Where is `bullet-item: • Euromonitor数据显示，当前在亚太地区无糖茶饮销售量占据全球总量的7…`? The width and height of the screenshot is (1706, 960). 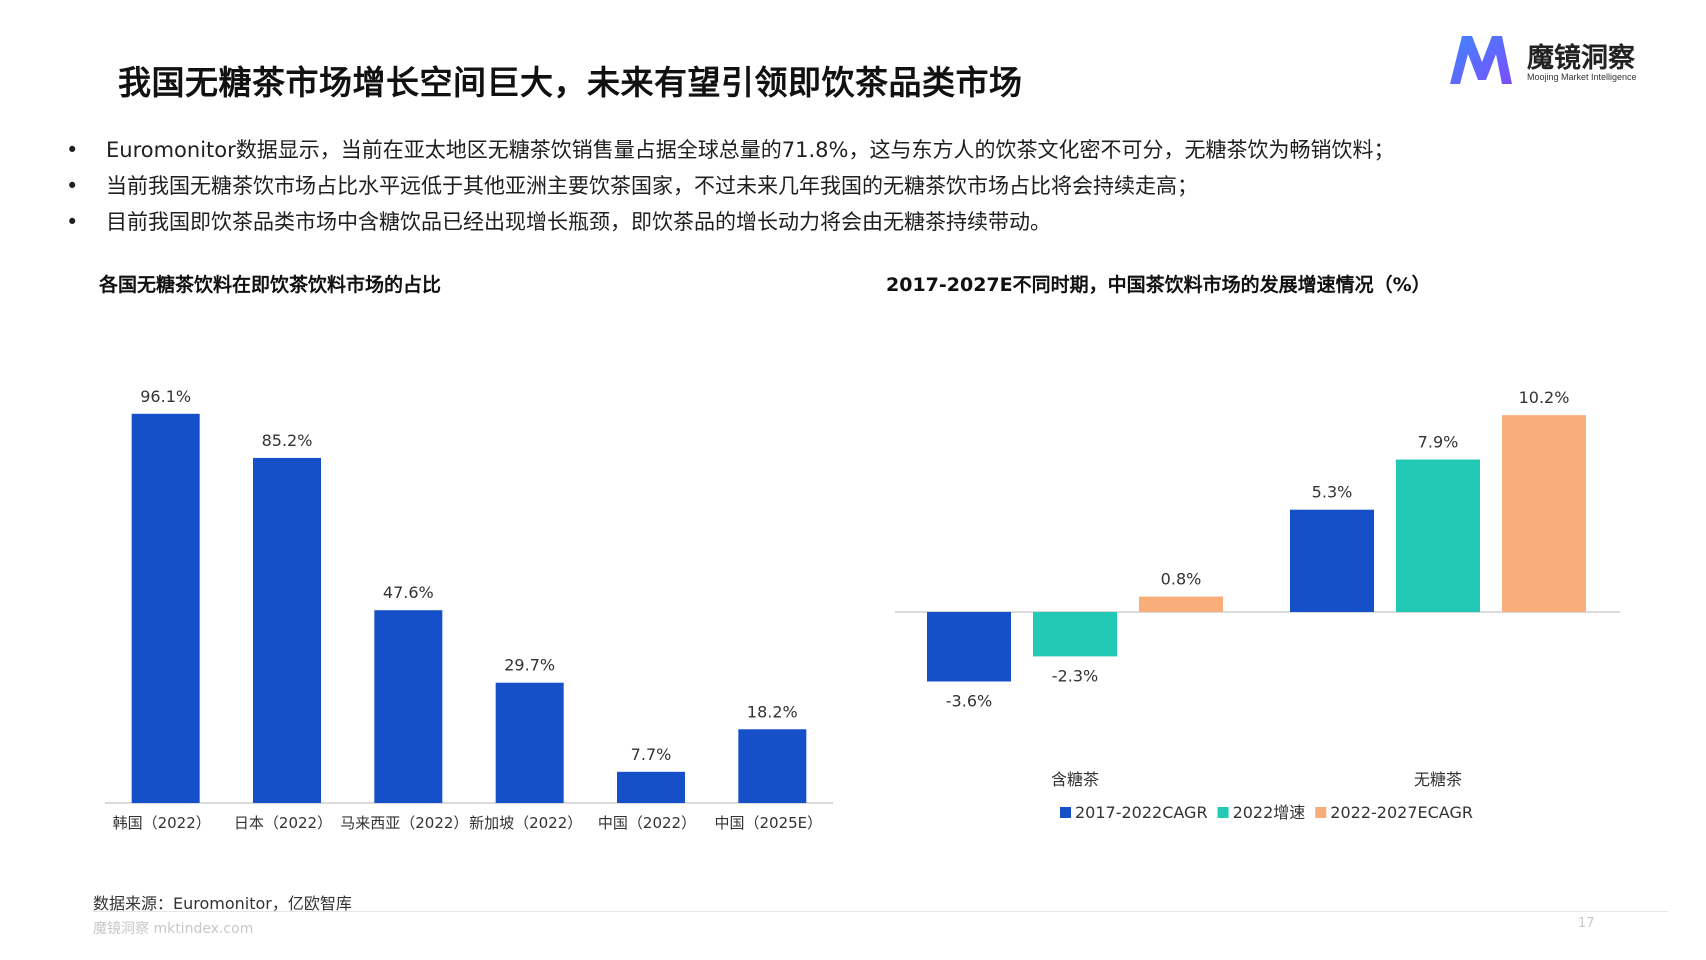 bullet-item: • Euromonitor数据显示，当前在亚太地区无糖茶饮销售量占据全球总量的7… is located at coordinates (862, 150).